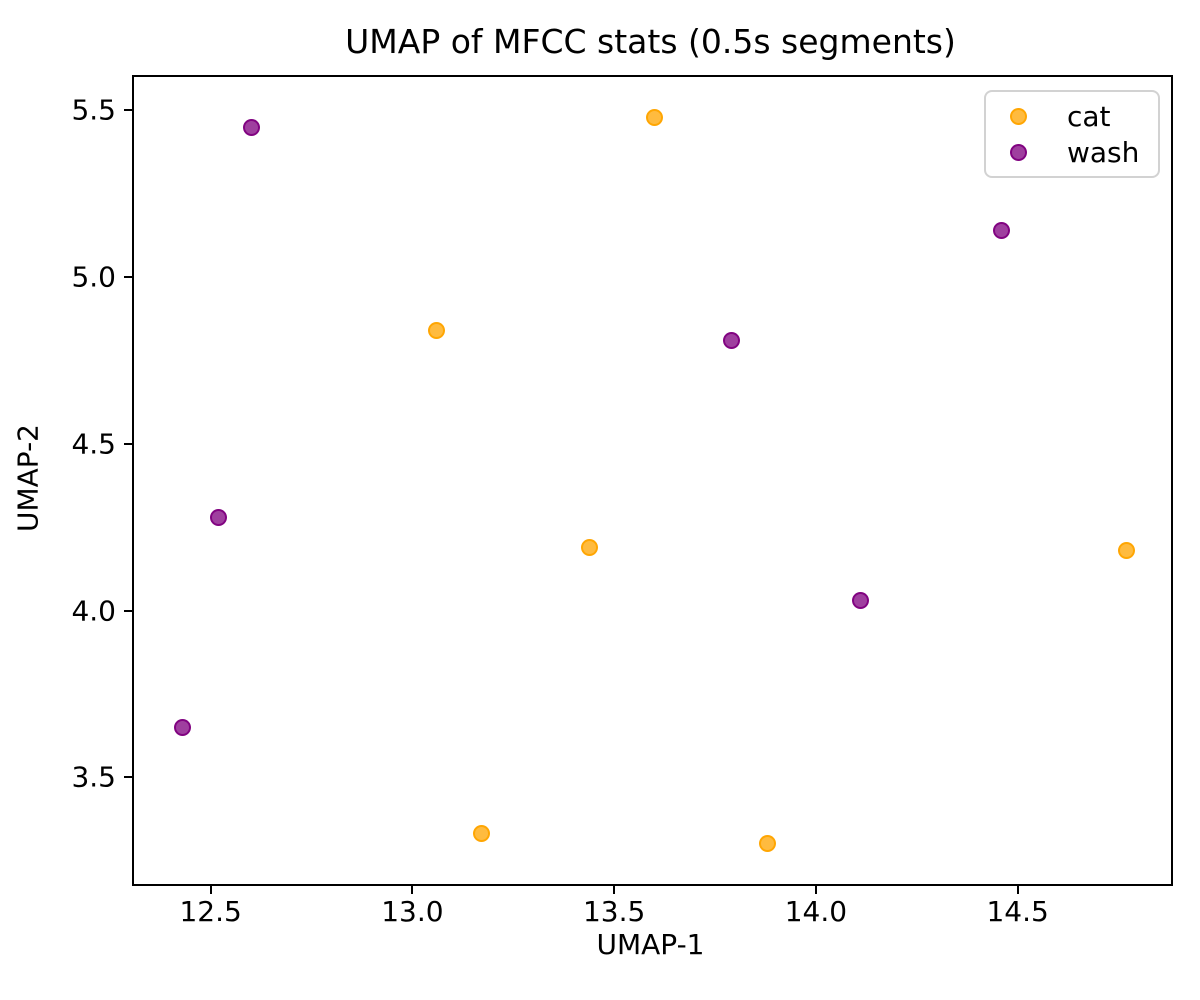 The height and width of the screenshot is (1000, 1200). Describe the element at coordinates (614, 911) in the screenshot. I see `x-axis-tick-label: 13.5` at that location.